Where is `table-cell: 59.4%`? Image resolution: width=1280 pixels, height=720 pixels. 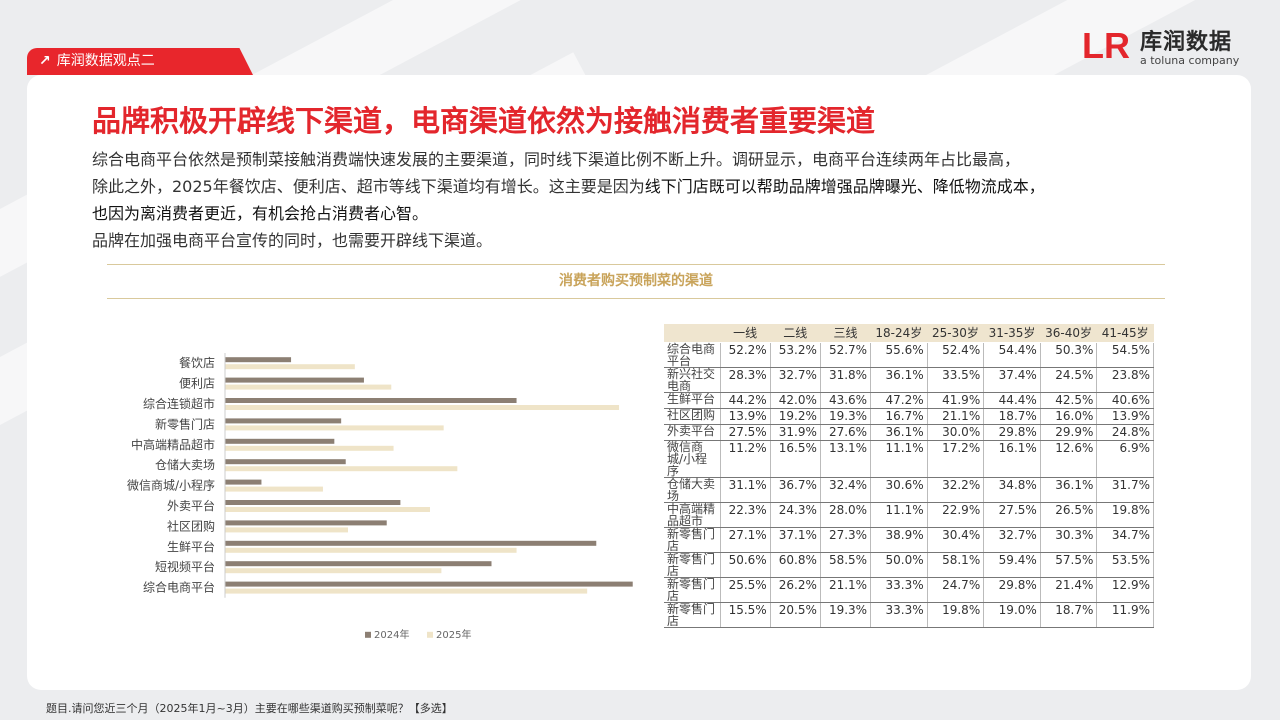 table-cell: 59.4% is located at coordinates (1012, 565).